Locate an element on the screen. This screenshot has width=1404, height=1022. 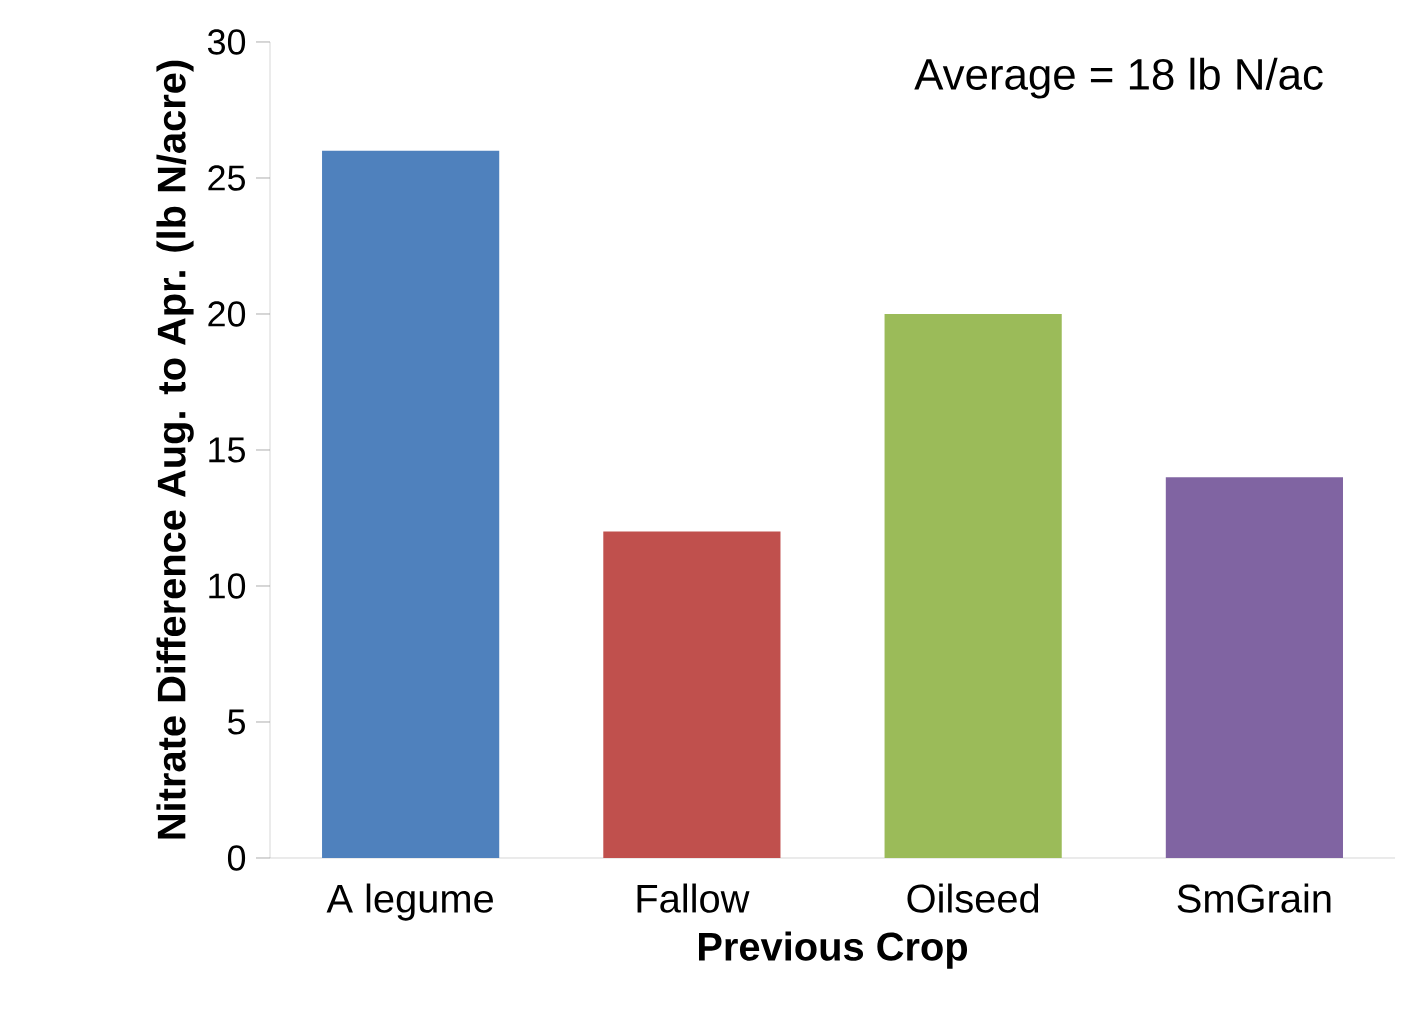
y-tick-label: 20 is located at coordinates (227, 314).